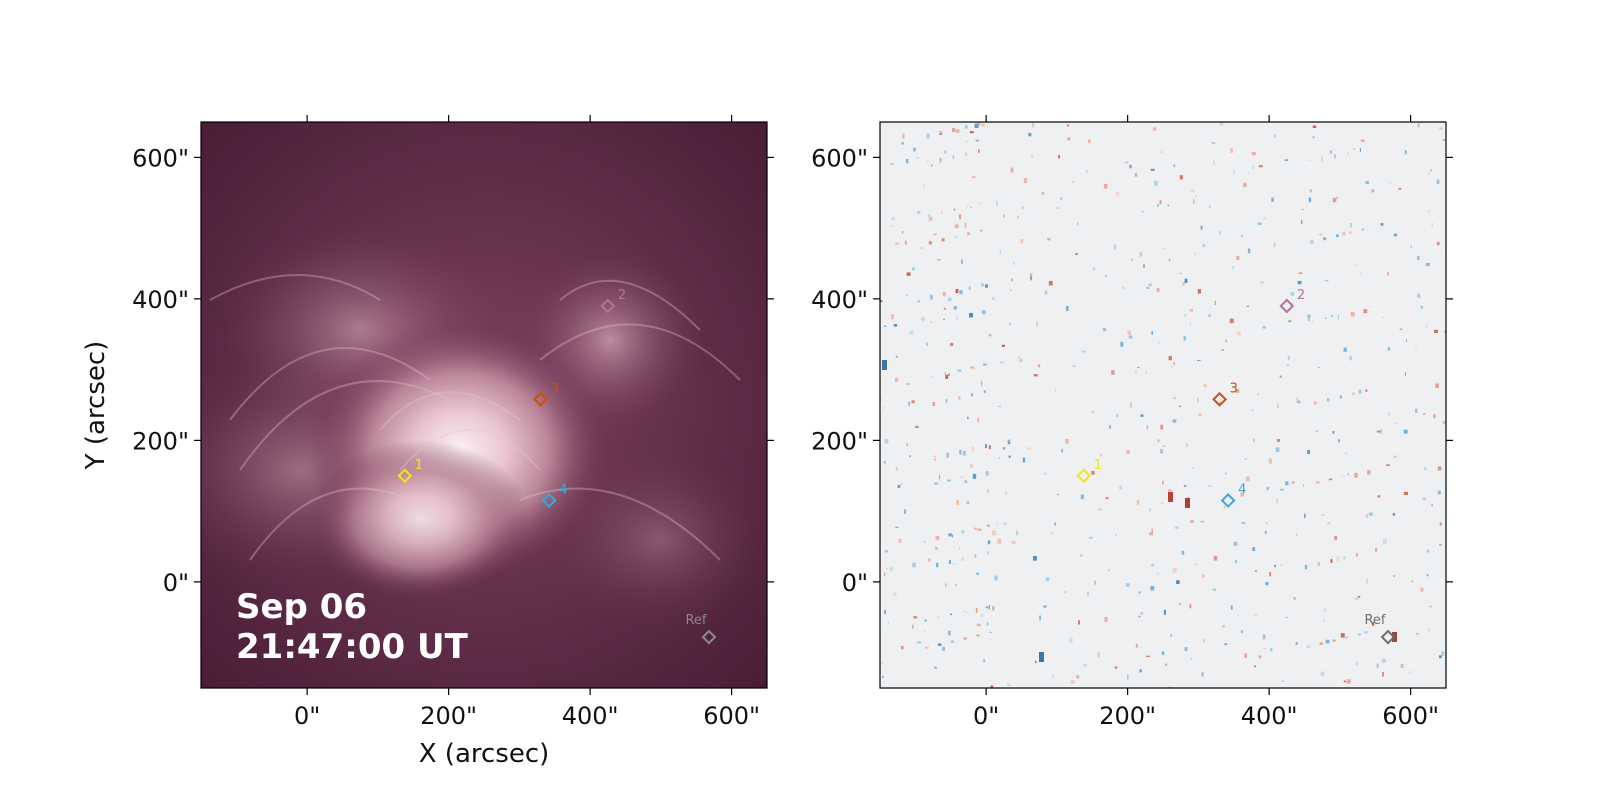 Image resolution: width=1600 pixels, height=800 pixels. I want to click on timestamp-date: Sep 06, so click(301, 607).